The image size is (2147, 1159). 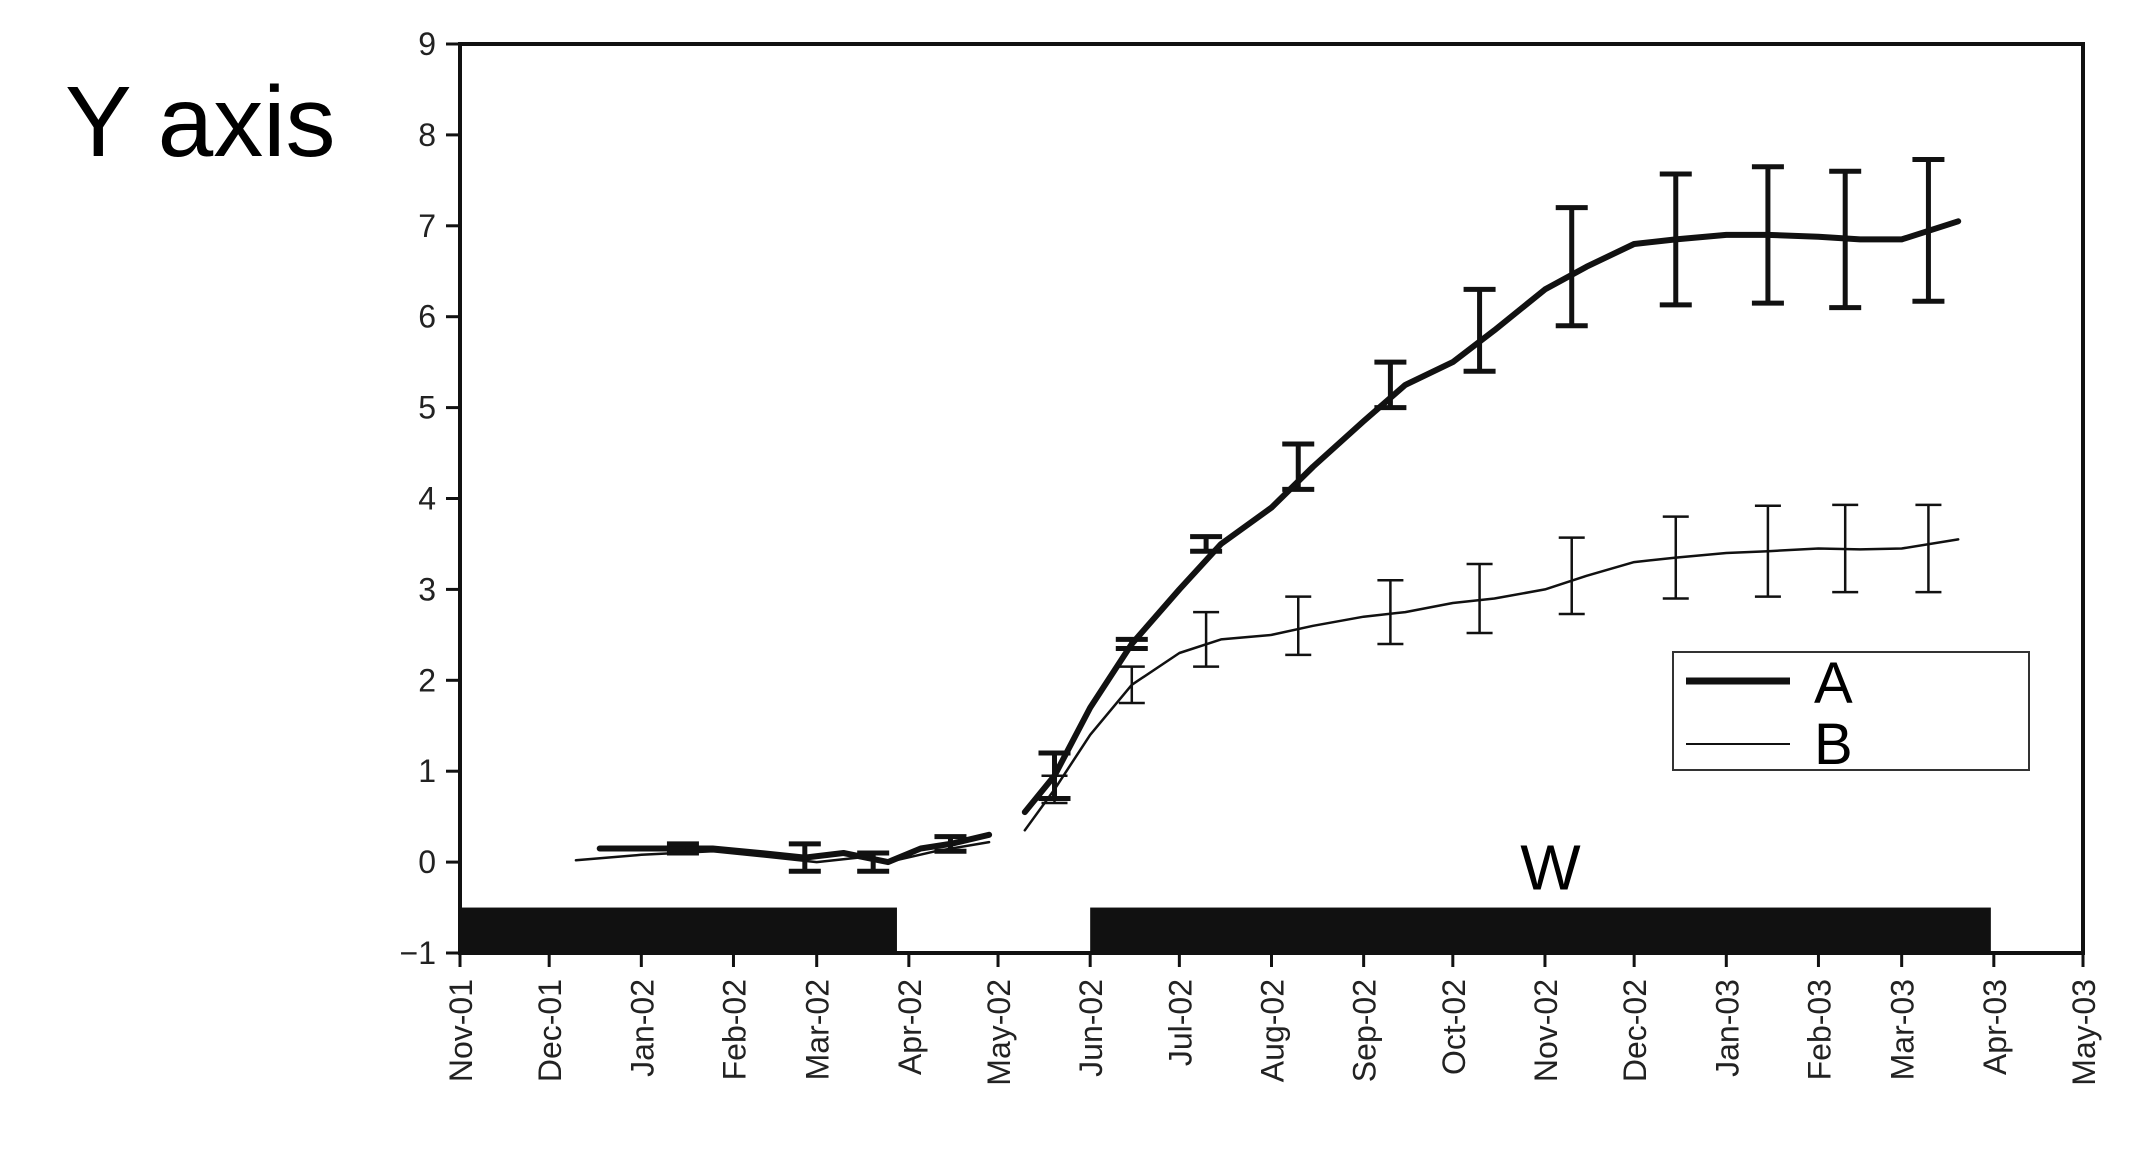 I want to click on y-tick-label-1: 0, so click(x=427, y=862).